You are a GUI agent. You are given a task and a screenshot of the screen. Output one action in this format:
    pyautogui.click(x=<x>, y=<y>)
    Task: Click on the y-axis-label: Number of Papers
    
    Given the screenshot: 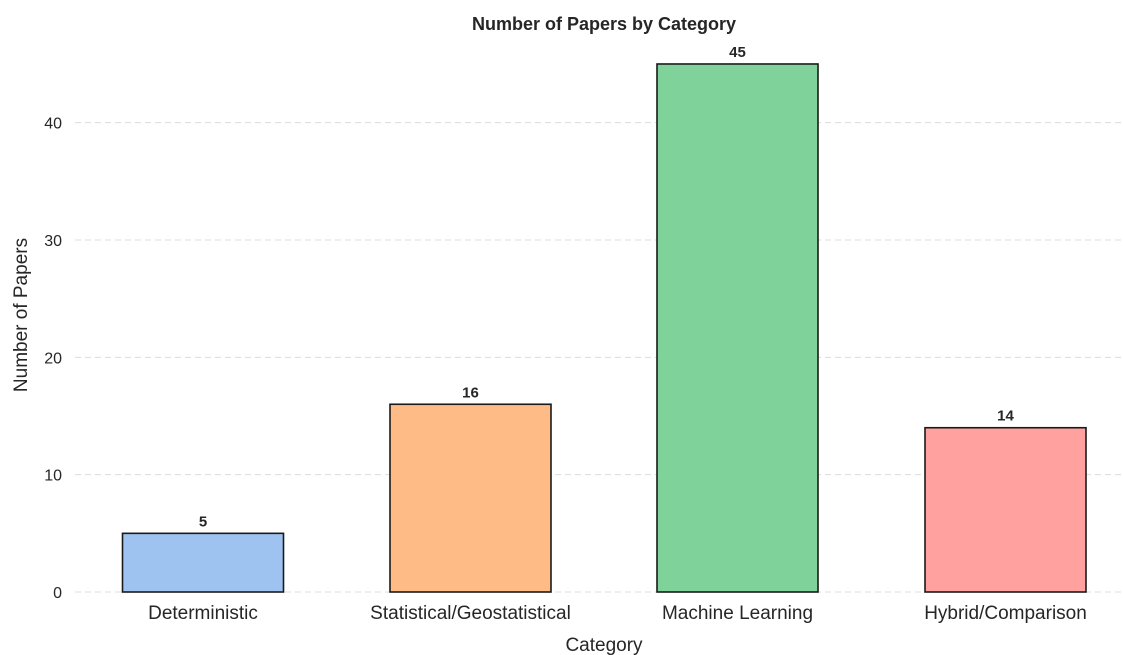 What is the action you would take?
    pyautogui.click(x=21, y=315)
    